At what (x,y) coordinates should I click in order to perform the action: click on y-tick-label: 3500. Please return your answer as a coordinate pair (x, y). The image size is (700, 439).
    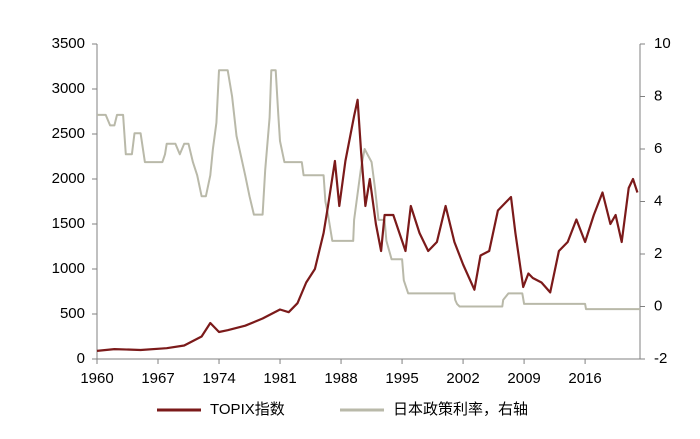
    Looking at the image, I should click on (68, 43).